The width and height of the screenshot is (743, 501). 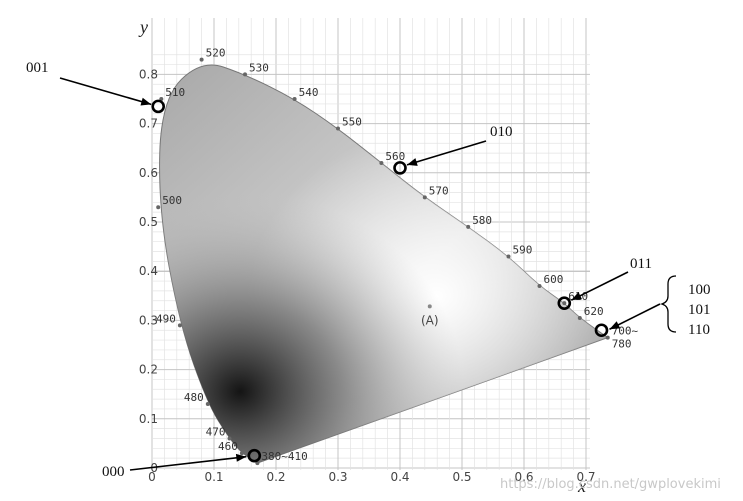 I want to click on annotation-code: 100, so click(x=699, y=290).